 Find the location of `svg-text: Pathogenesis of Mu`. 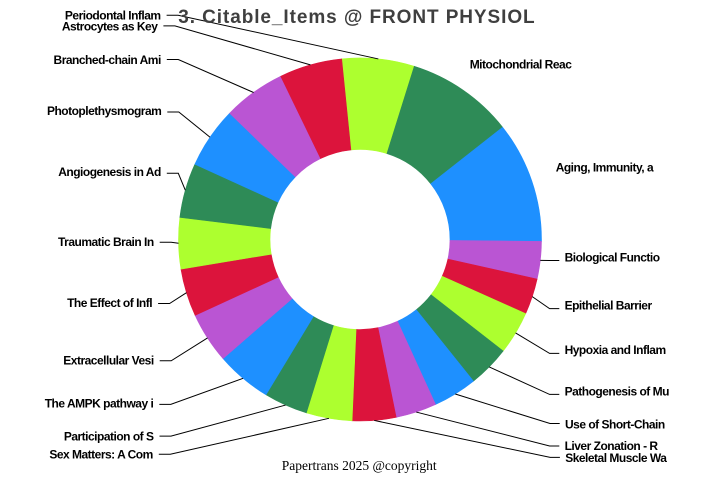

svg-text: Pathogenesis of Mu is located at coordinates (617, 392).